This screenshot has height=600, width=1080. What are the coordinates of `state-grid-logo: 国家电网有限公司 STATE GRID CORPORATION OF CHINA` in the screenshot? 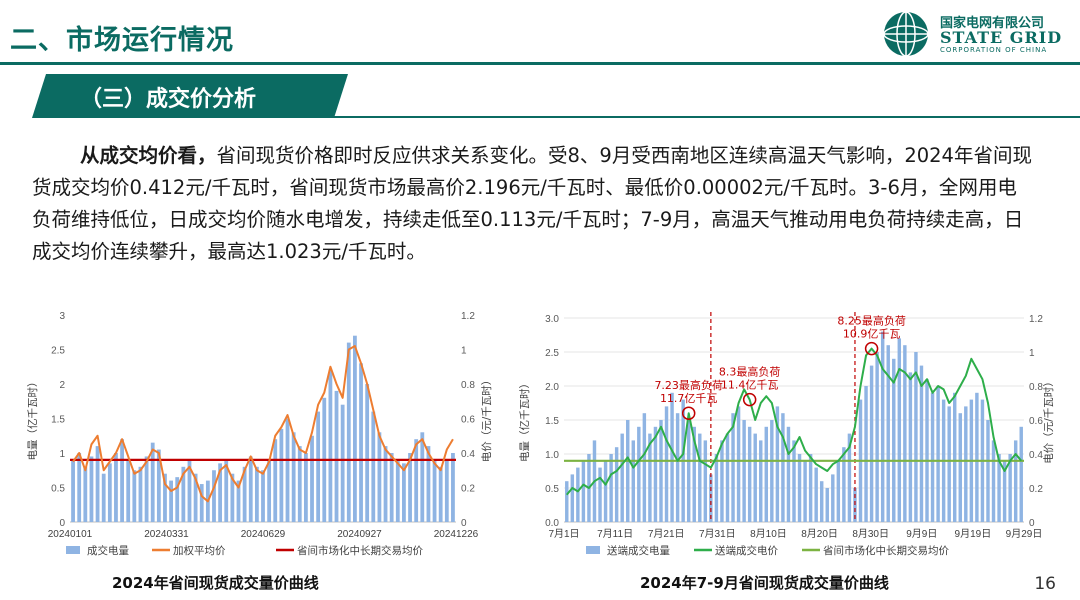 It's located at (975, 34).